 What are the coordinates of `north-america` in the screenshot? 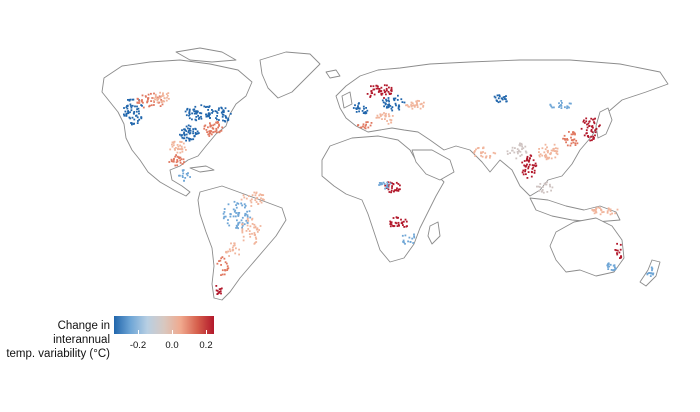 It's located at (177, 128).